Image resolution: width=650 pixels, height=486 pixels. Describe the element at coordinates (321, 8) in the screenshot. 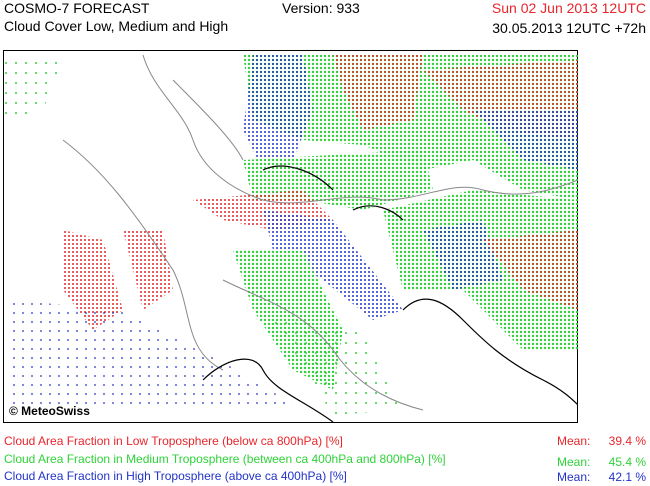

I see `version: Version: 933` at that location.